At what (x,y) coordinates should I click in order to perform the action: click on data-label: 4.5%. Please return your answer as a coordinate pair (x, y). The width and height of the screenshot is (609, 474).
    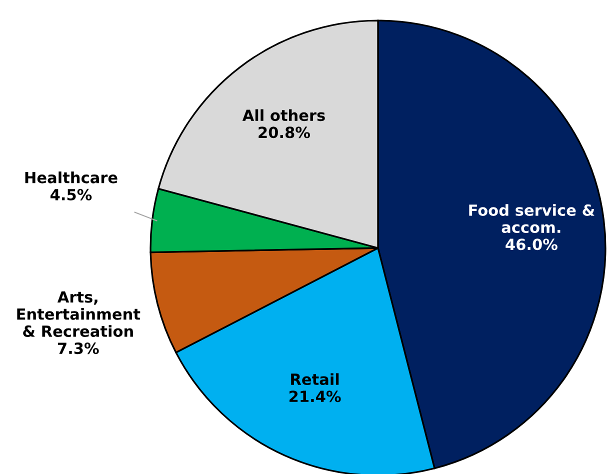
    Looking at the image, I should click on (71, 194).